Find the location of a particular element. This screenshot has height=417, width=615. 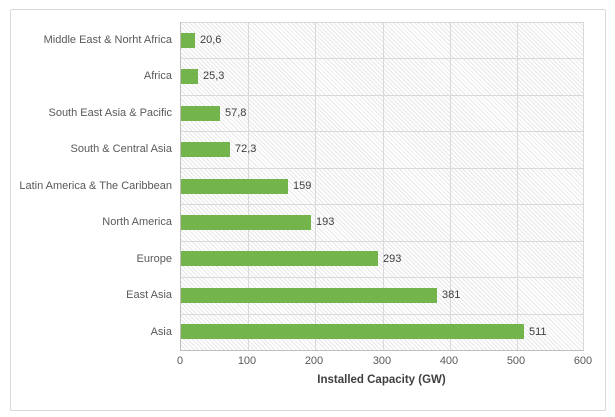

bar-value-label: 511 is located at coordinates (538, 332).